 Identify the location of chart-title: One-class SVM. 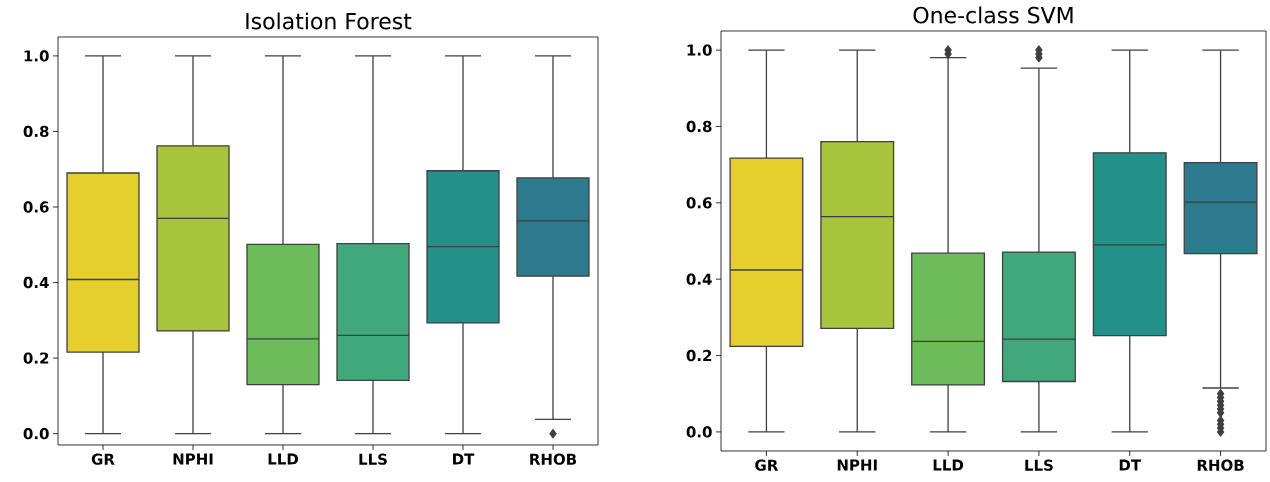
(993, 15).